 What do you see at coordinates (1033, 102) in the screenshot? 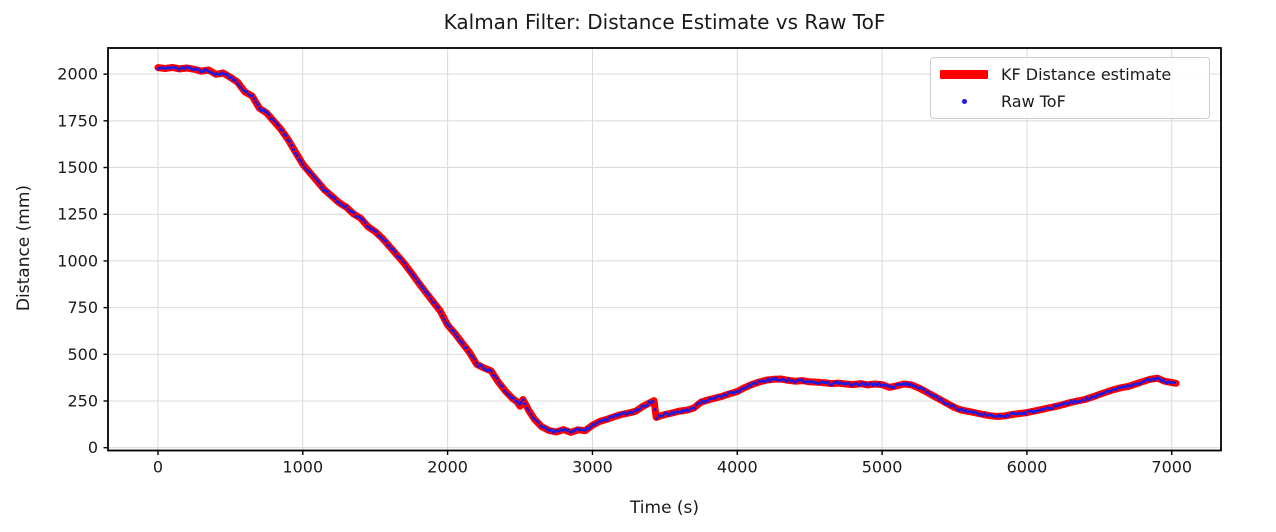
I see `legend-label-raw-tof: Raw ToF` at bounding box center [1033, 102].